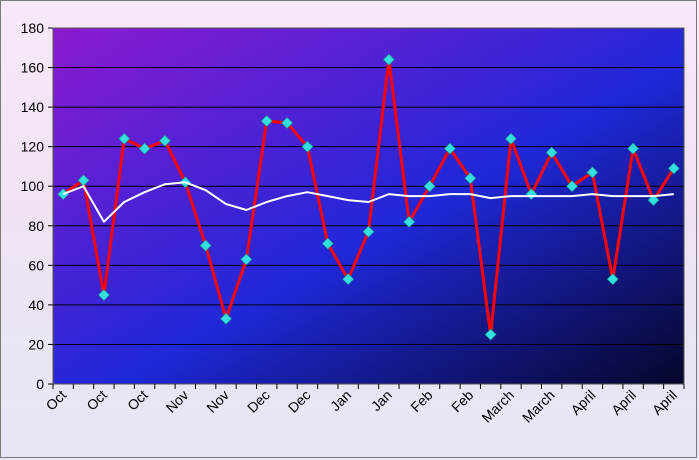  What do you see at coordinates (36, 226) in the screenshot?
I see `y-tick-label-80: 80` at bounding box center [36, 226].